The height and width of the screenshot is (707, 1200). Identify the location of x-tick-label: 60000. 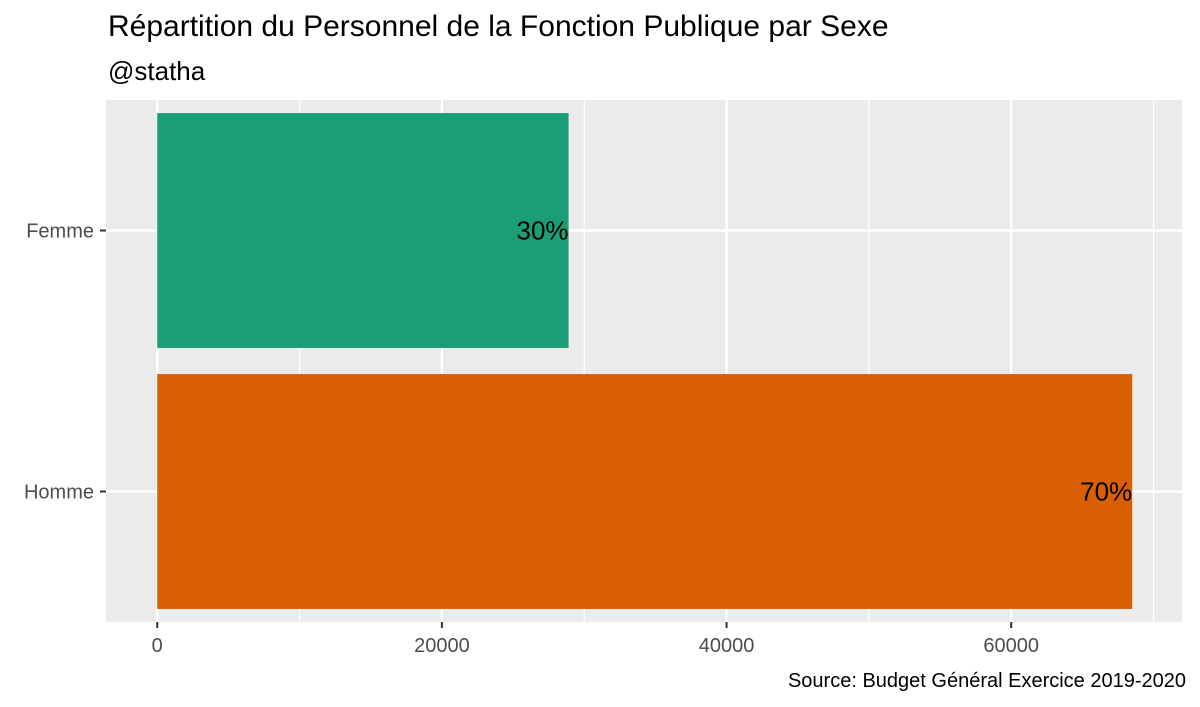
(1011, 646).